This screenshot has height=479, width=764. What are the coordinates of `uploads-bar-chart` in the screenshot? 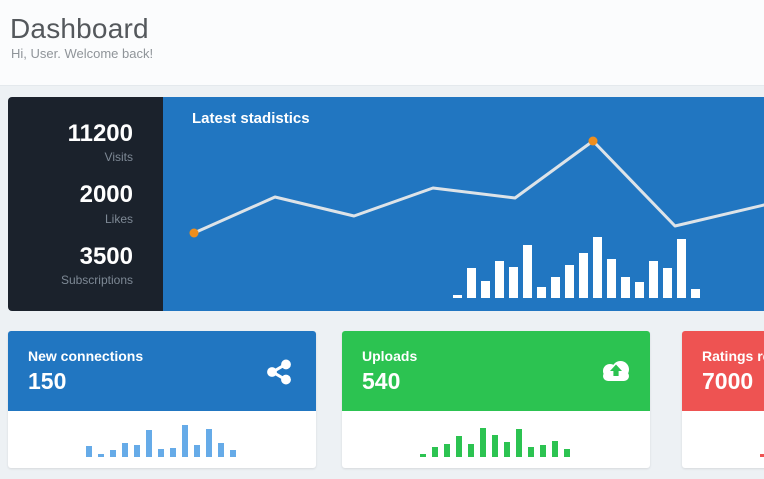 It's located at (495, 442).